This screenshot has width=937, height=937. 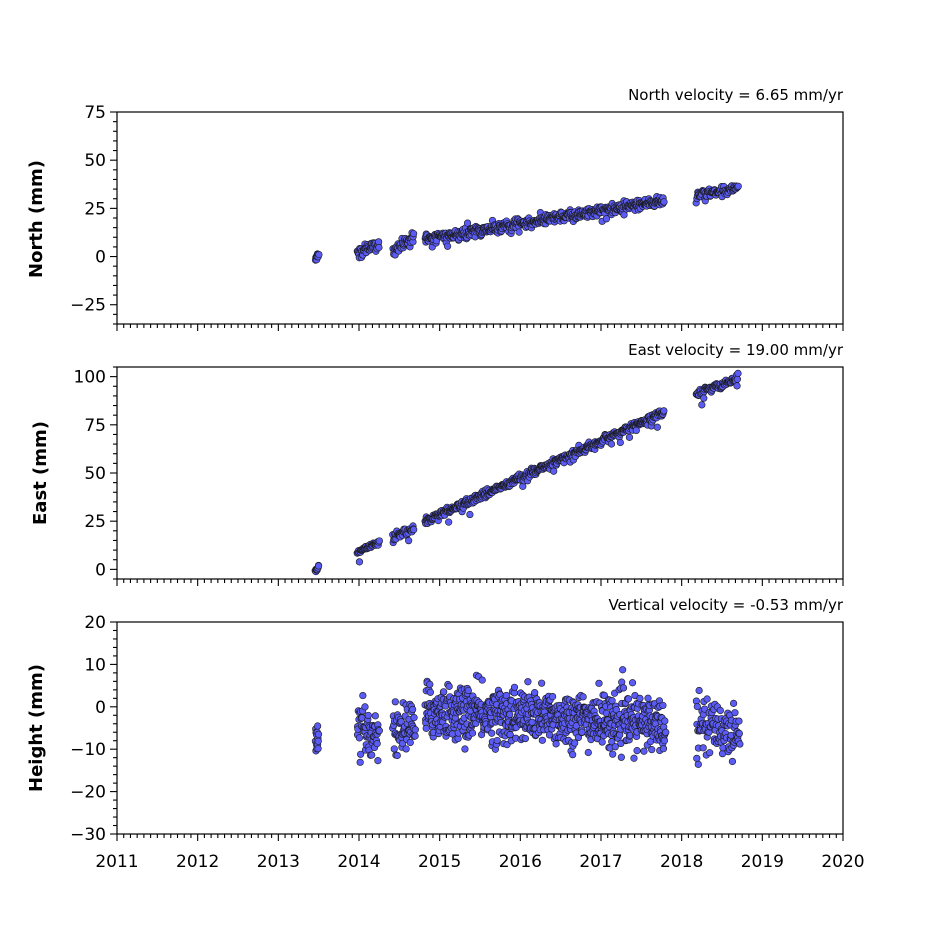 I want to click on x-tick-label: 2015, so click(x=439, y=862).